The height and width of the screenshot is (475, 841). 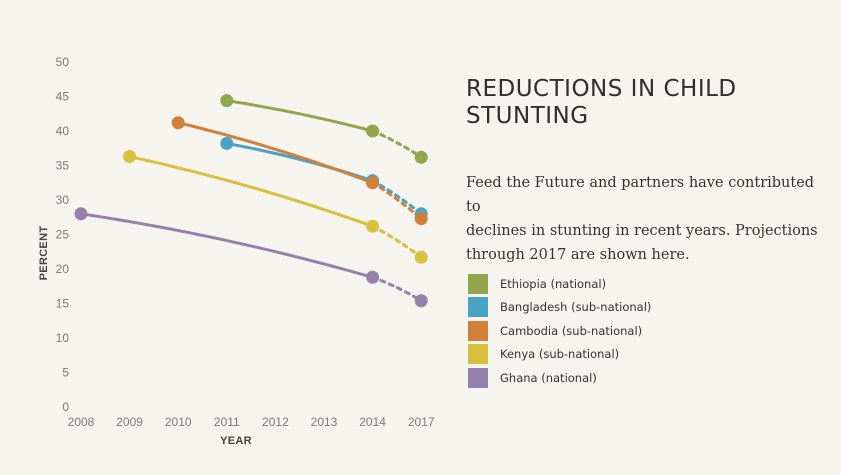 I want to click on legend-label: Ghana (national), so click(x=548, y=377).